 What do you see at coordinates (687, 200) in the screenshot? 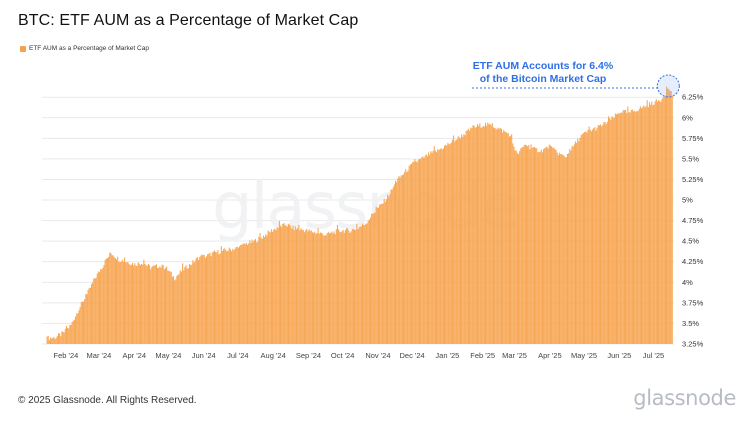
I see `y-tick-label: 5%` at bounding box center [687, 200].